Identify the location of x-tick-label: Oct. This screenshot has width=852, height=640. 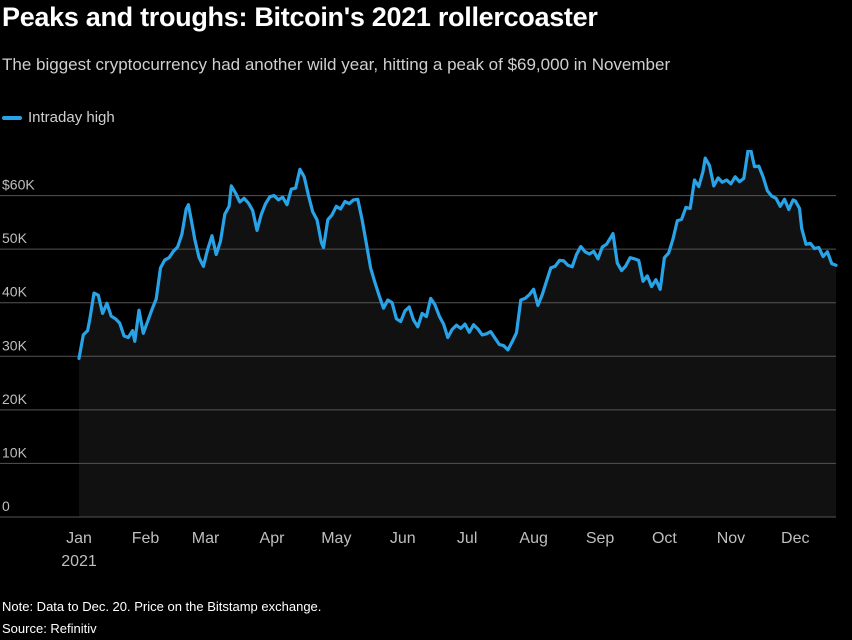
(664, 538).